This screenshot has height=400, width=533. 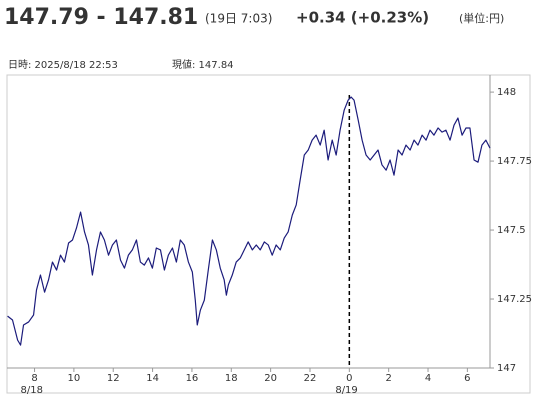 I want to click on x-tick-label: 2, so click(x=388, y=378).